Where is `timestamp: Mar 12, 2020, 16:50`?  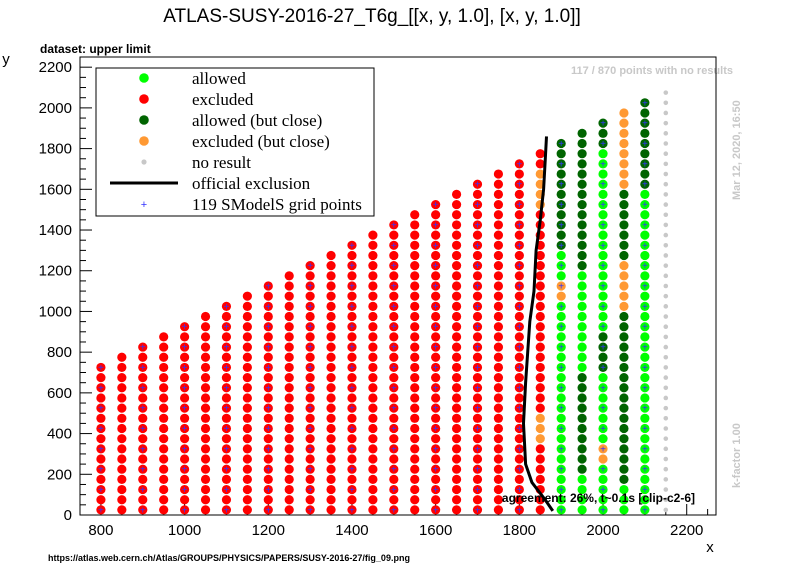
timestamp: Mar 12, 2020, 16:50 is located at coordinates (737, 150).